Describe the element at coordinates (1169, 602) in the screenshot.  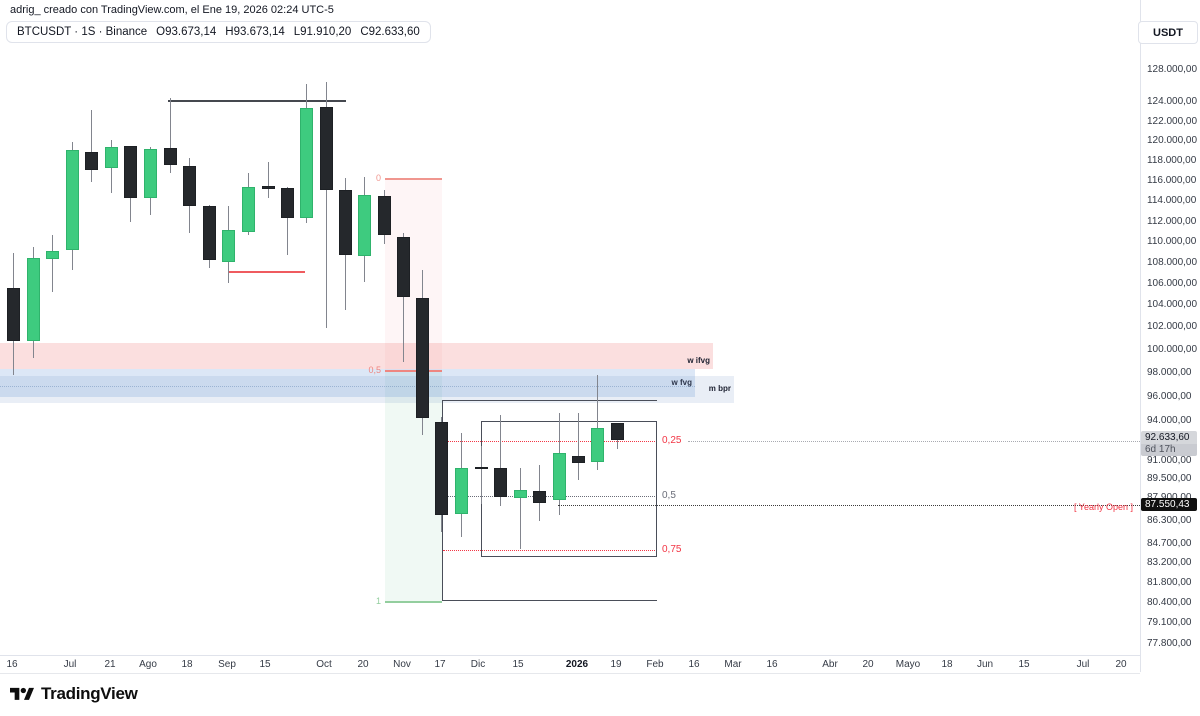
I see `price-tick: 80.400,00` at that location.